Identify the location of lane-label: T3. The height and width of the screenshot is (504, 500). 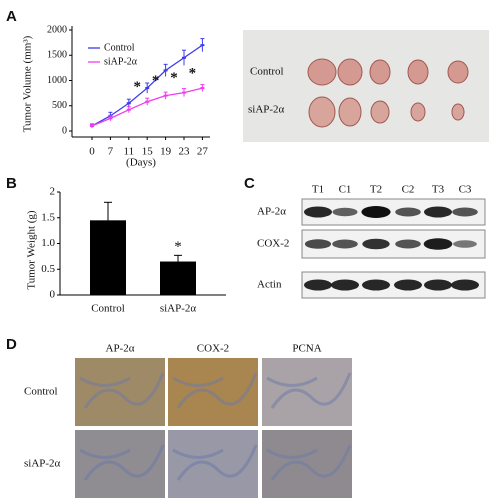
(438, 190).